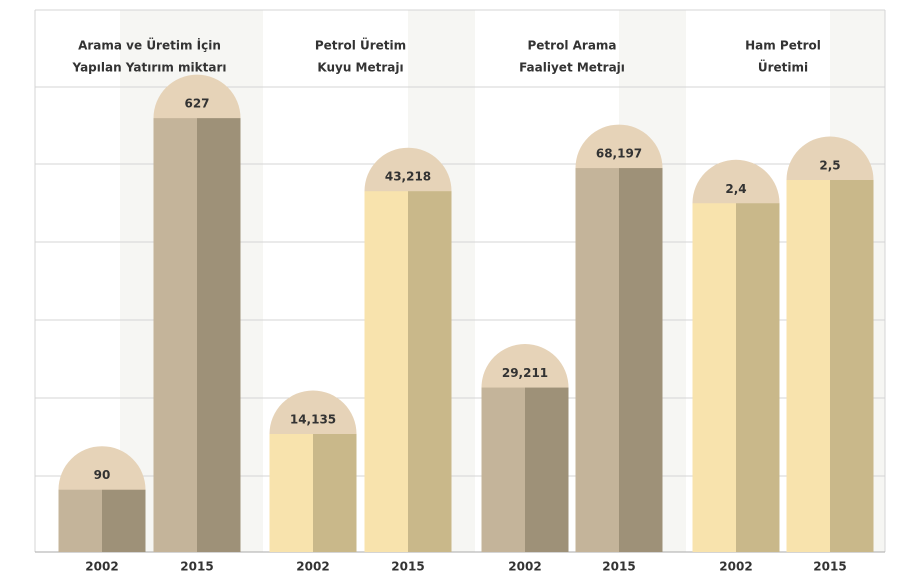 Image resolution: width=916 pixels, height=577 pixels. What do you see at coordinates (149, 45) in the screenshot?
I see `group-title: Arama ve Üretim İçin` at bounding box center [149, 45].